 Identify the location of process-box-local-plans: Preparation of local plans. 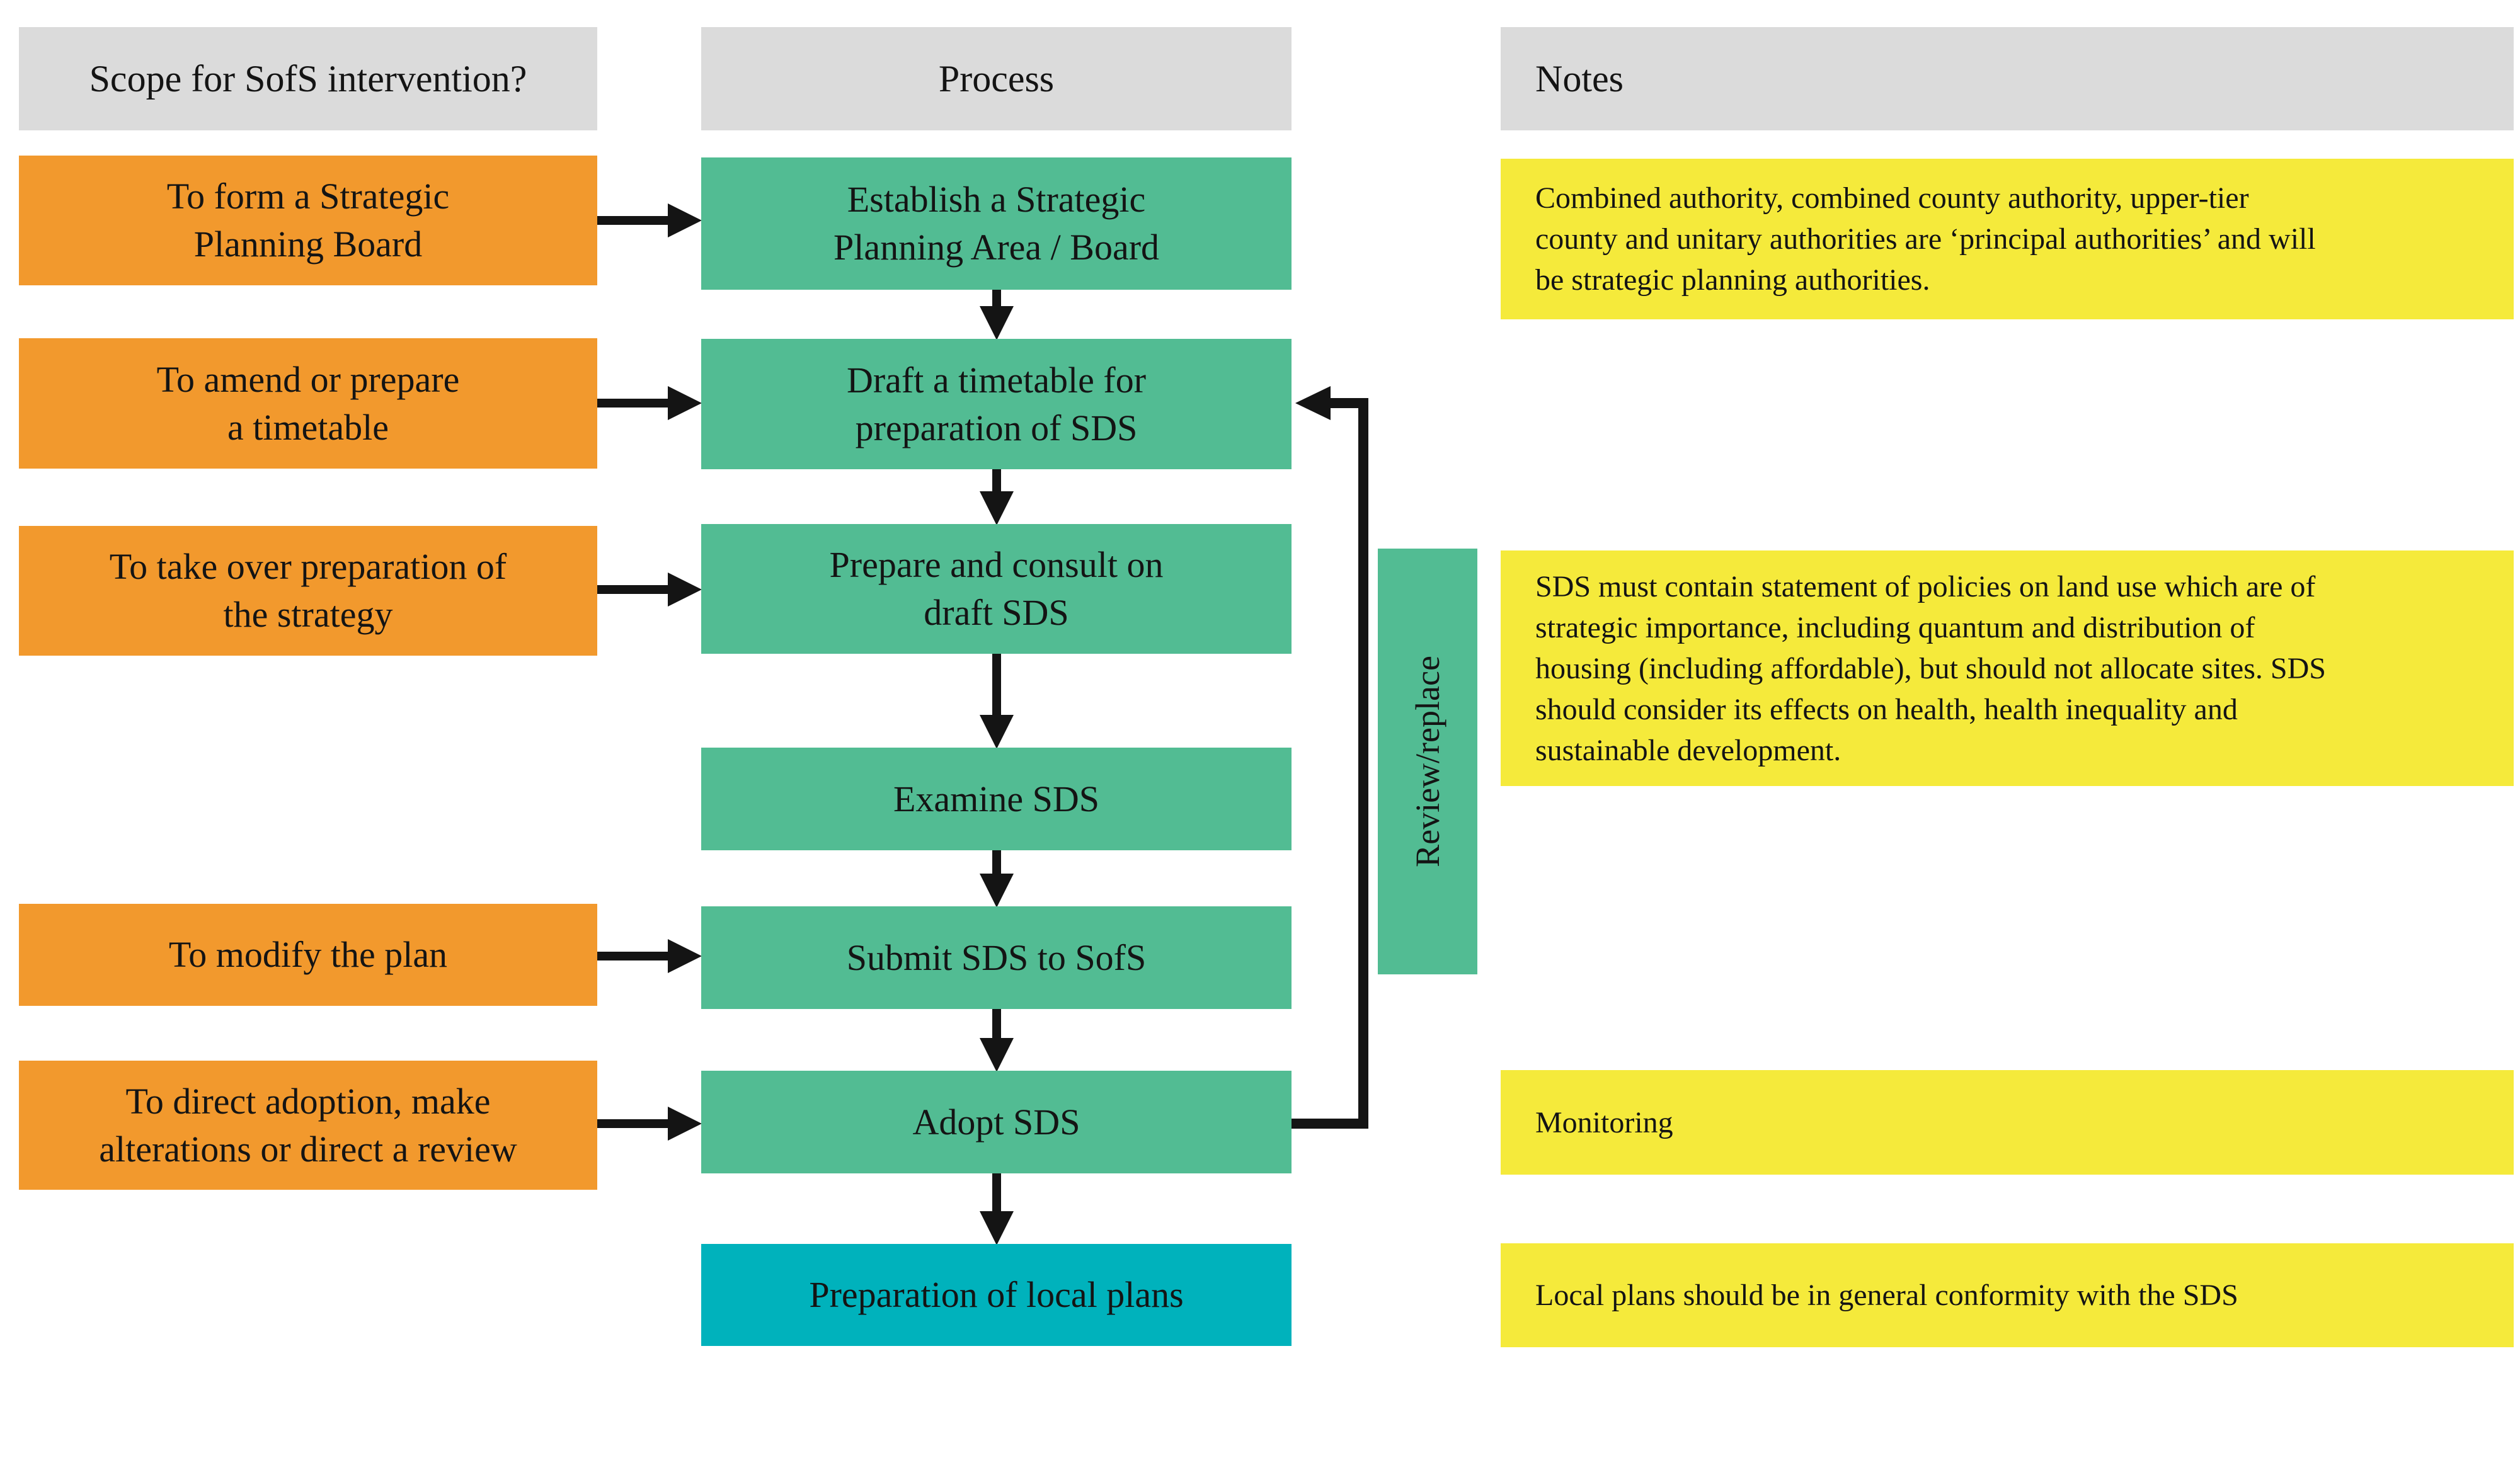
(996, 1295).